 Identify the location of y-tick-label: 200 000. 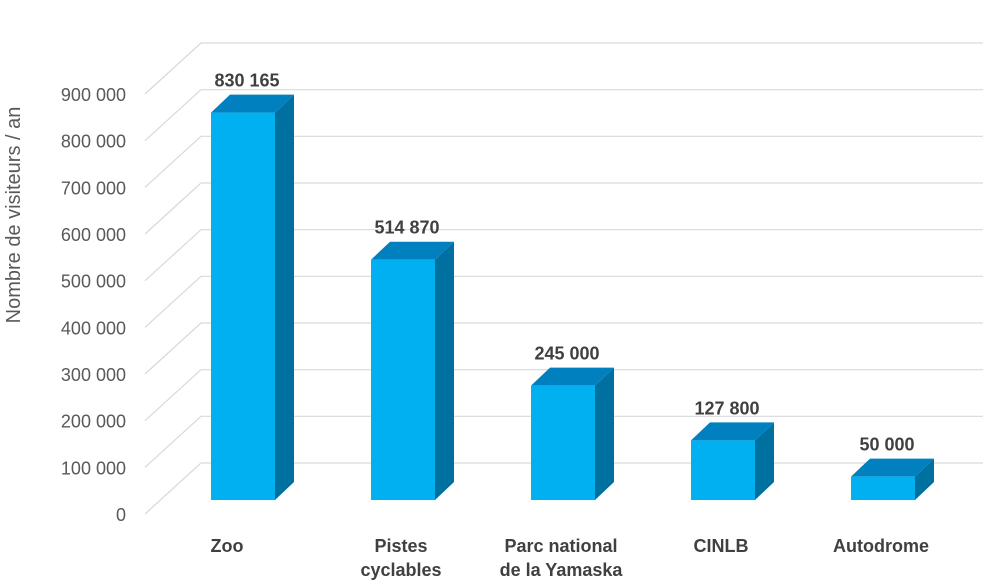
(93, 422).